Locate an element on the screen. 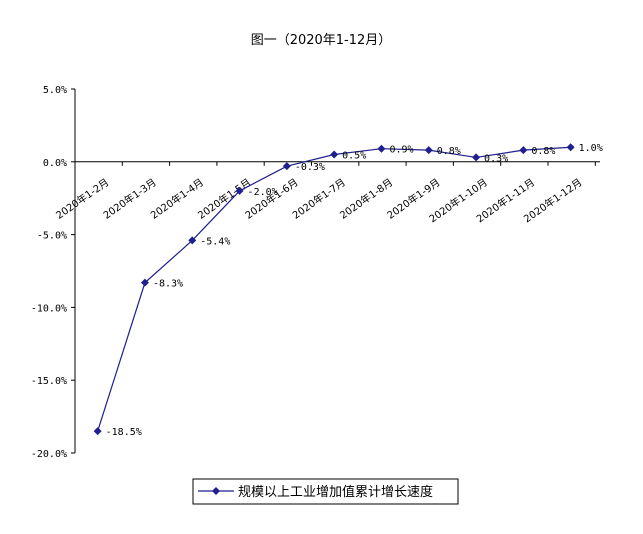 This screenshot has height=534, width=643. y-tick-label: -5.0% is located at coordinates (52, 236).